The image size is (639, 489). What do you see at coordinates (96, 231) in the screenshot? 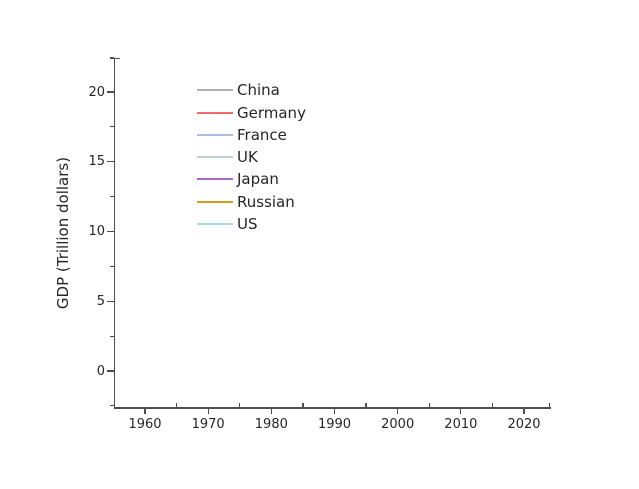
I see `y-tick-label: 10` at bounding box center [96, 231].